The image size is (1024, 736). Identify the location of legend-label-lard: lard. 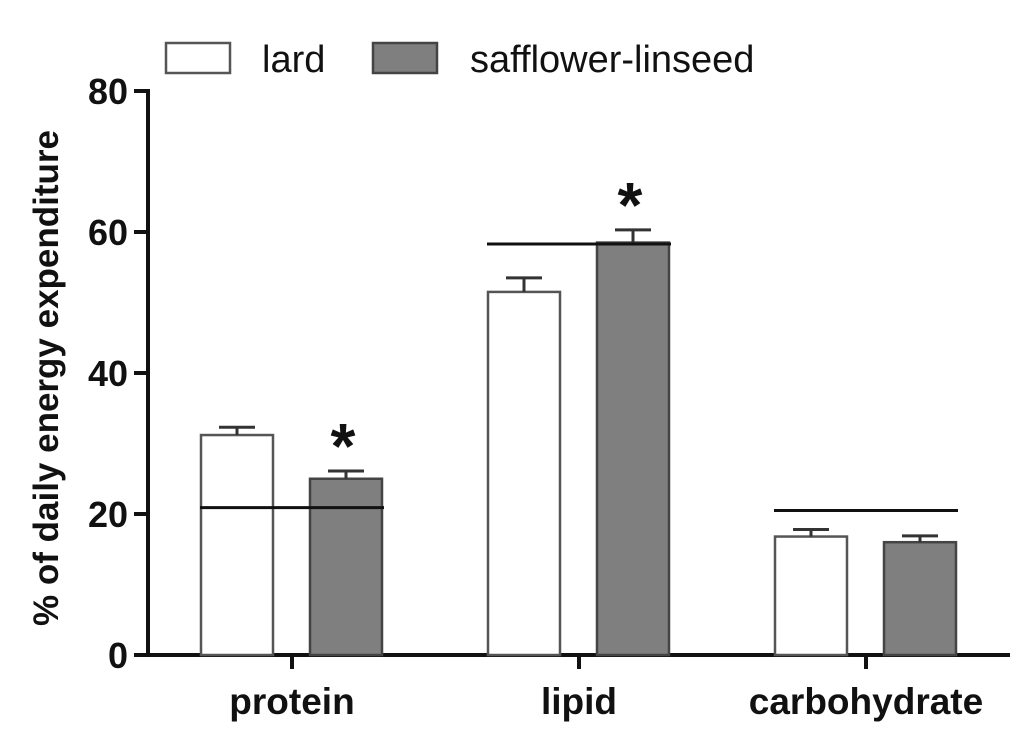
(293, 60).